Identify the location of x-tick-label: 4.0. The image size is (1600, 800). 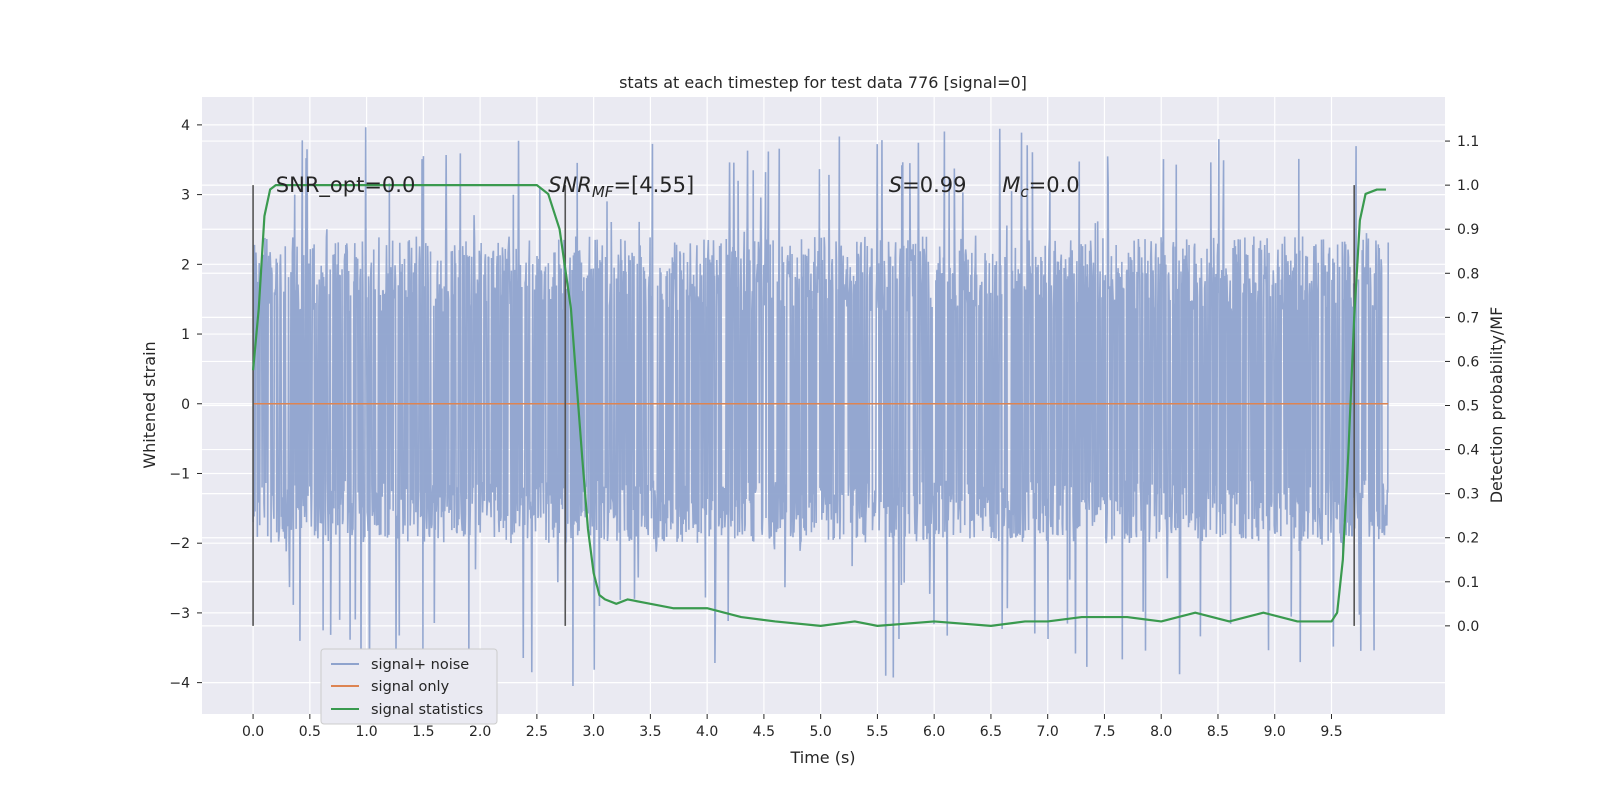
(707, 732).